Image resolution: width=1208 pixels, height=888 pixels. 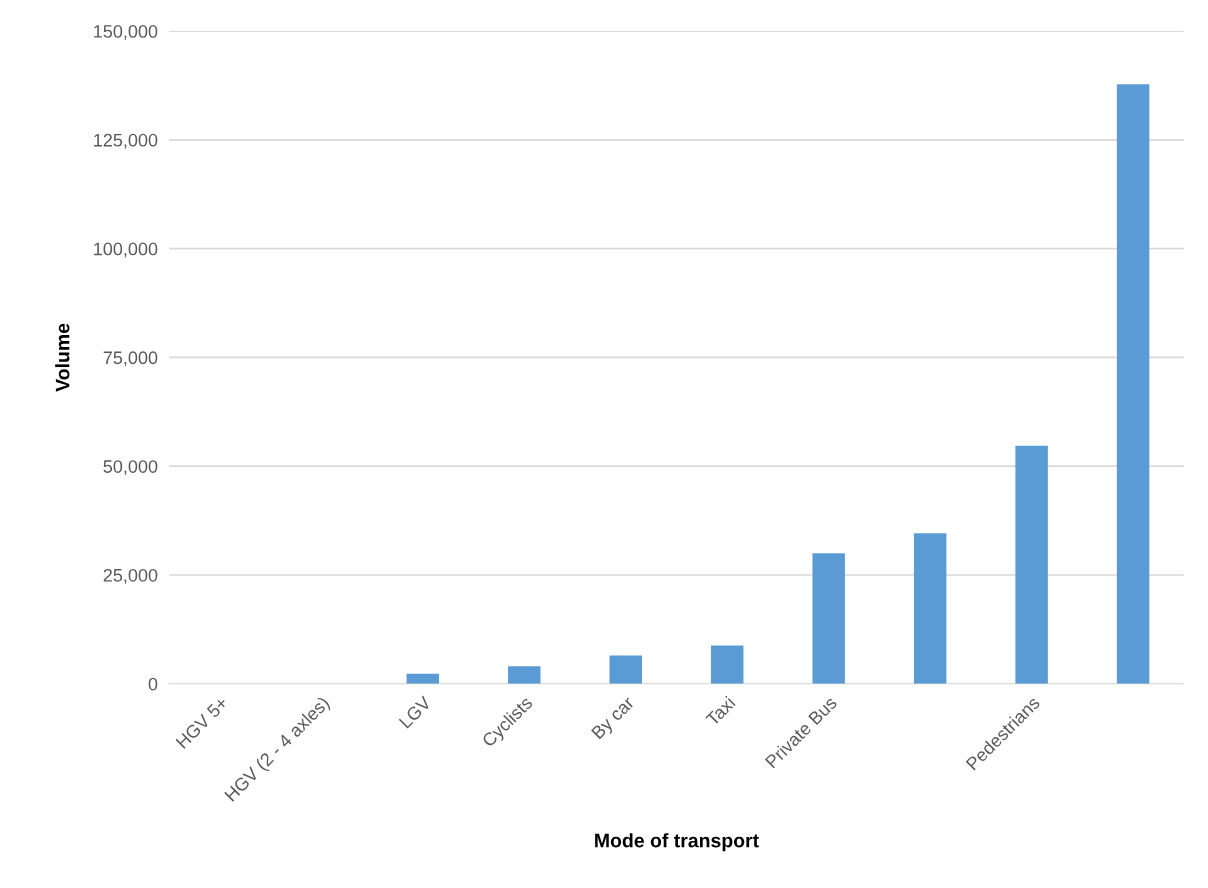 What do you see at coordinates (614, 718) in the screenshot?
I see `x-tick-label: By car` at bounding box center [614, 718].